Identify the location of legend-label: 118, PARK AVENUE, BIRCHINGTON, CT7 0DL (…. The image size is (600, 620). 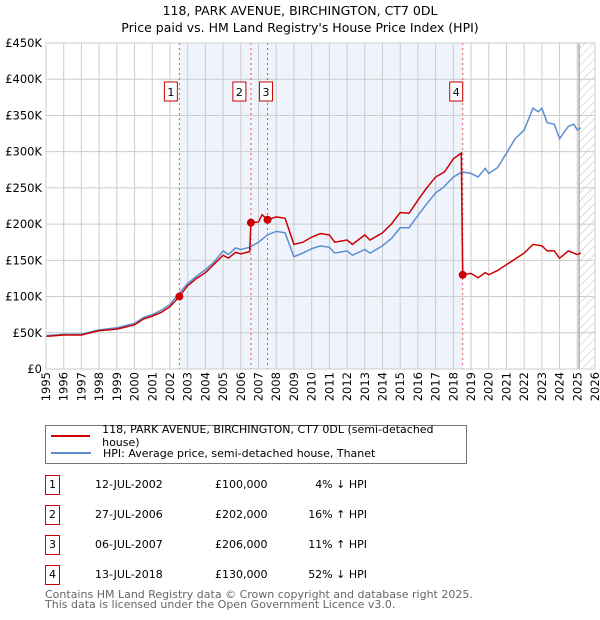
(268, 436).